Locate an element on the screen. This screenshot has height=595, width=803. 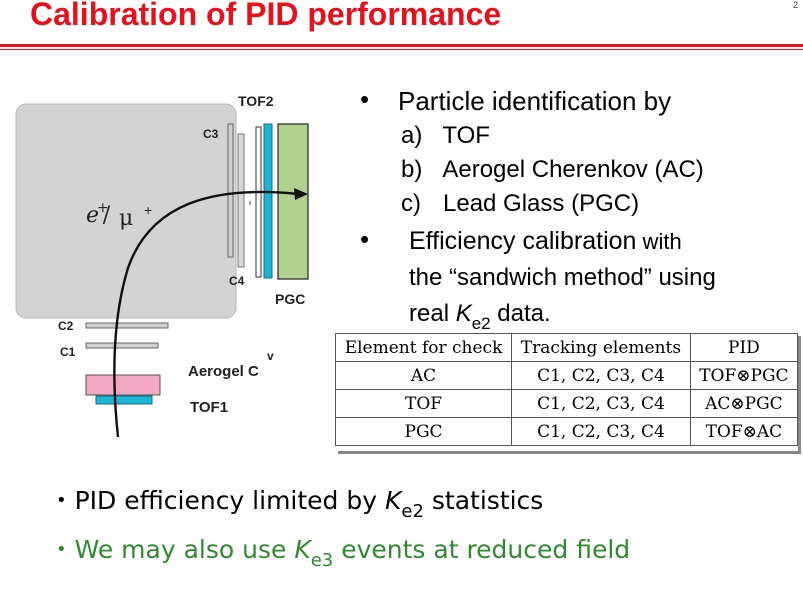
list-marker: b) is located at coordinates (412, 169).